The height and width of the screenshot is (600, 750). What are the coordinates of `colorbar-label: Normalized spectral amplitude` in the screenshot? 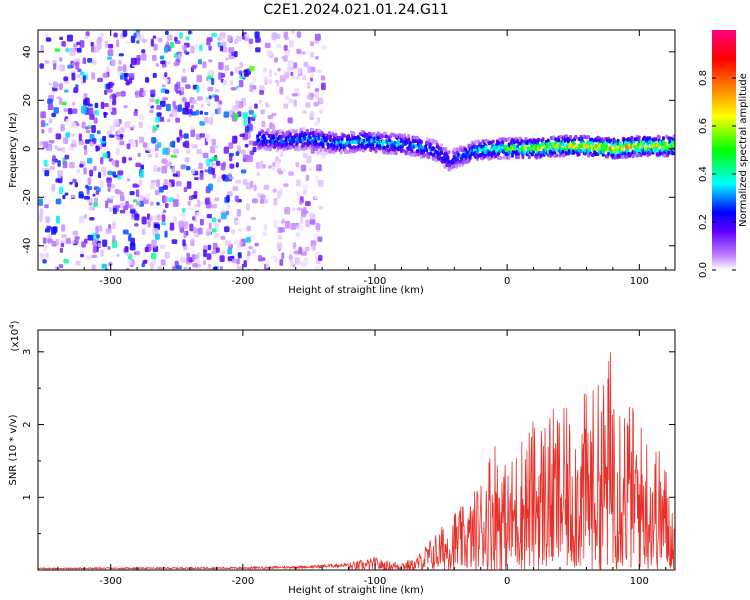 It's located at (743, 150).